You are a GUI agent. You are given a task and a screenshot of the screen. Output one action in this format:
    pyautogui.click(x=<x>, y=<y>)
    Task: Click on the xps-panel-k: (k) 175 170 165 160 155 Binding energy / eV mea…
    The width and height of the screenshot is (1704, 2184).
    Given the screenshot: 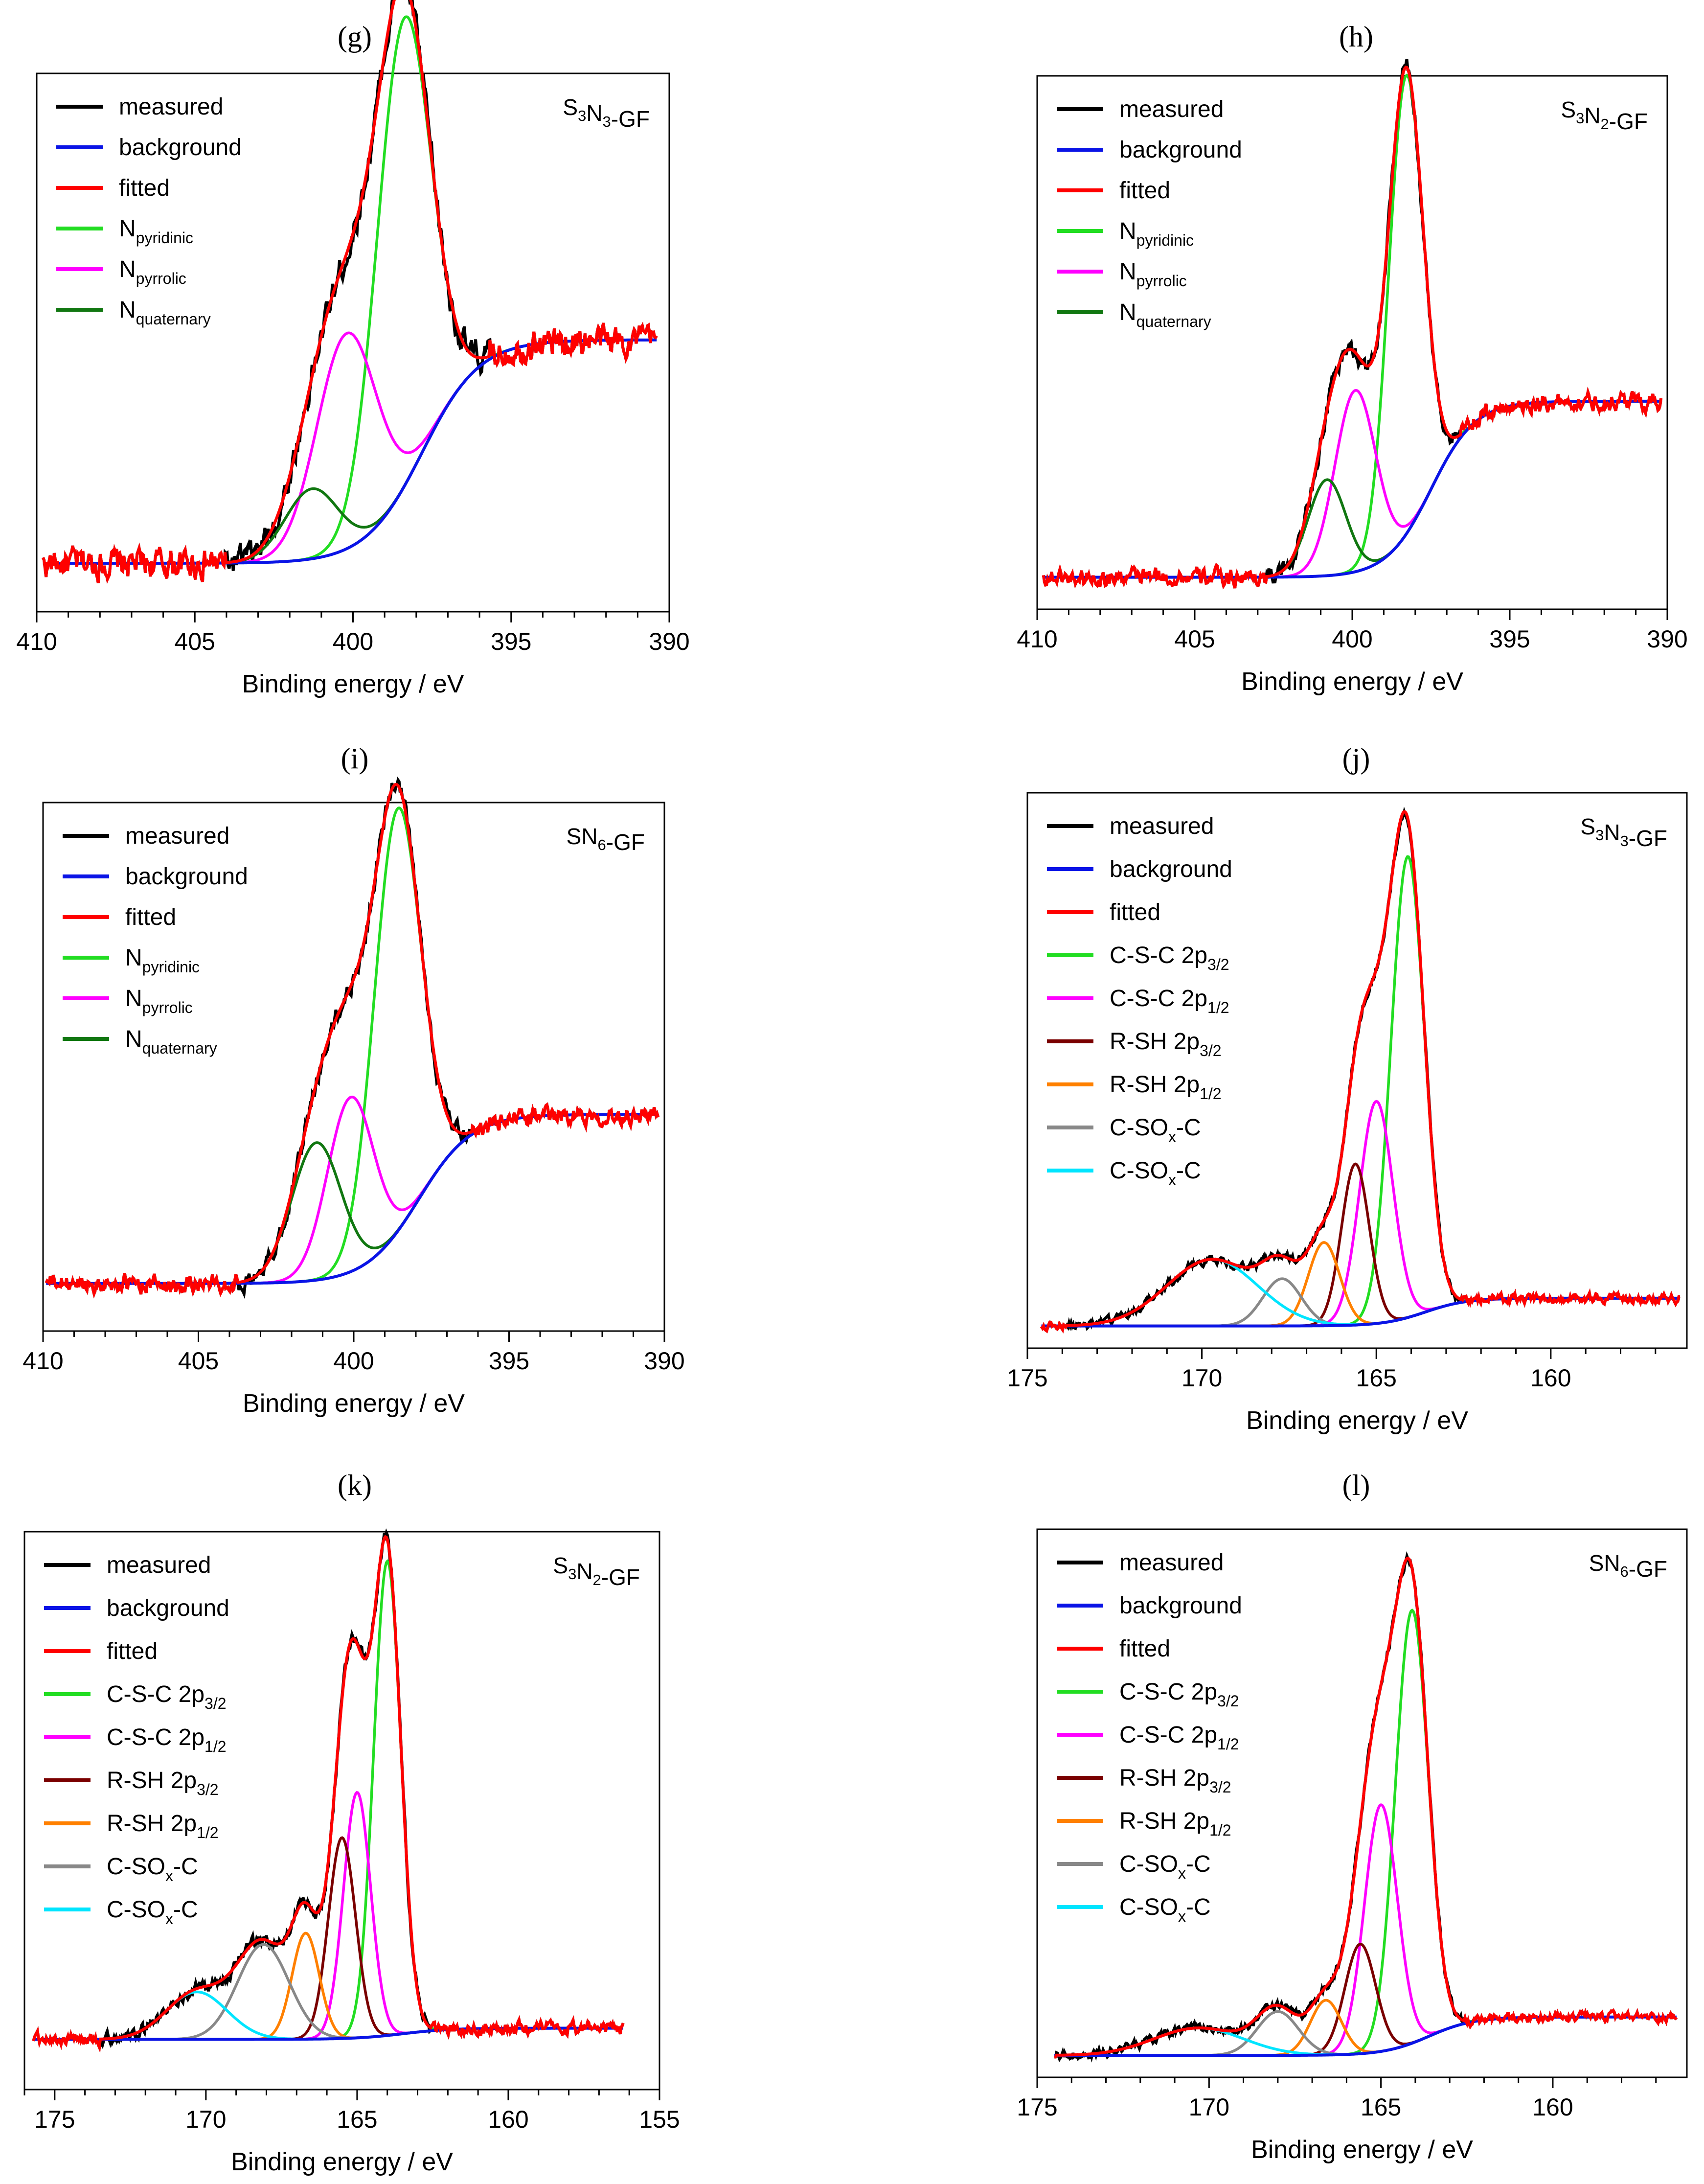 What is the action you would take?
    pyautogui.click(x=351, y=1822)
    